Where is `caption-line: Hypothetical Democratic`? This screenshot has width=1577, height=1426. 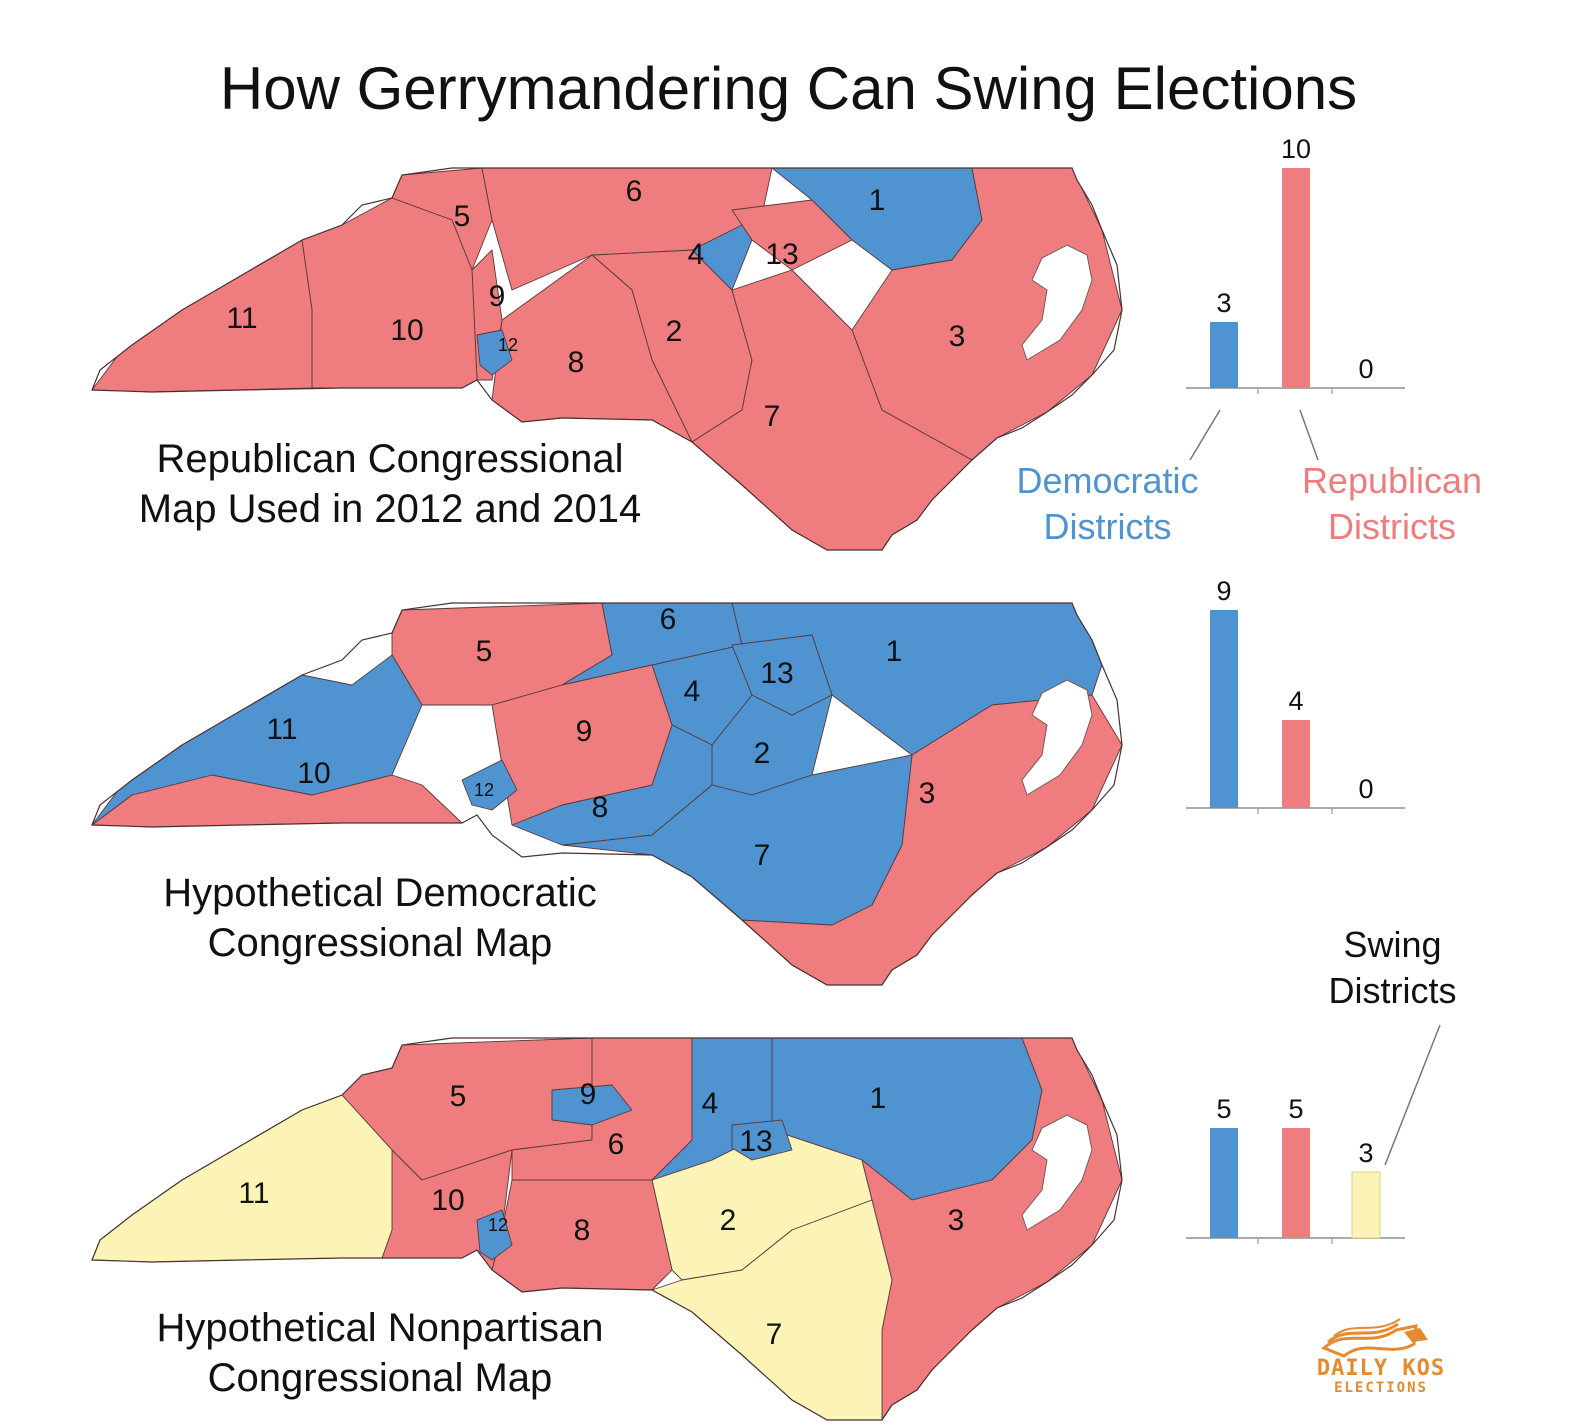
caption-line: Hypothetical Democratic is located at coordinates (380, 893).